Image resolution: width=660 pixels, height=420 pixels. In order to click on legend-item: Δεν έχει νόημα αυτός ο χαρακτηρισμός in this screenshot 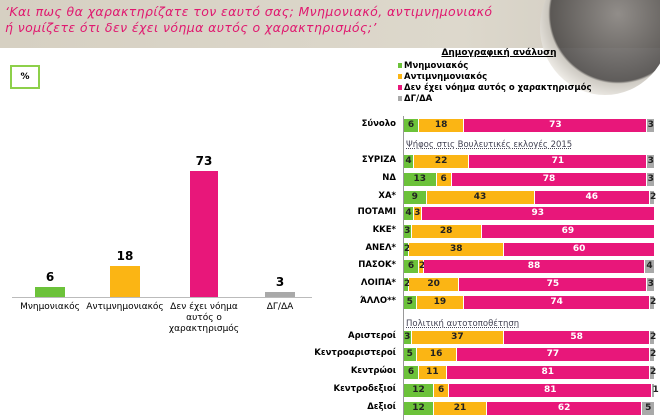, I will do `click(495, 88)`.